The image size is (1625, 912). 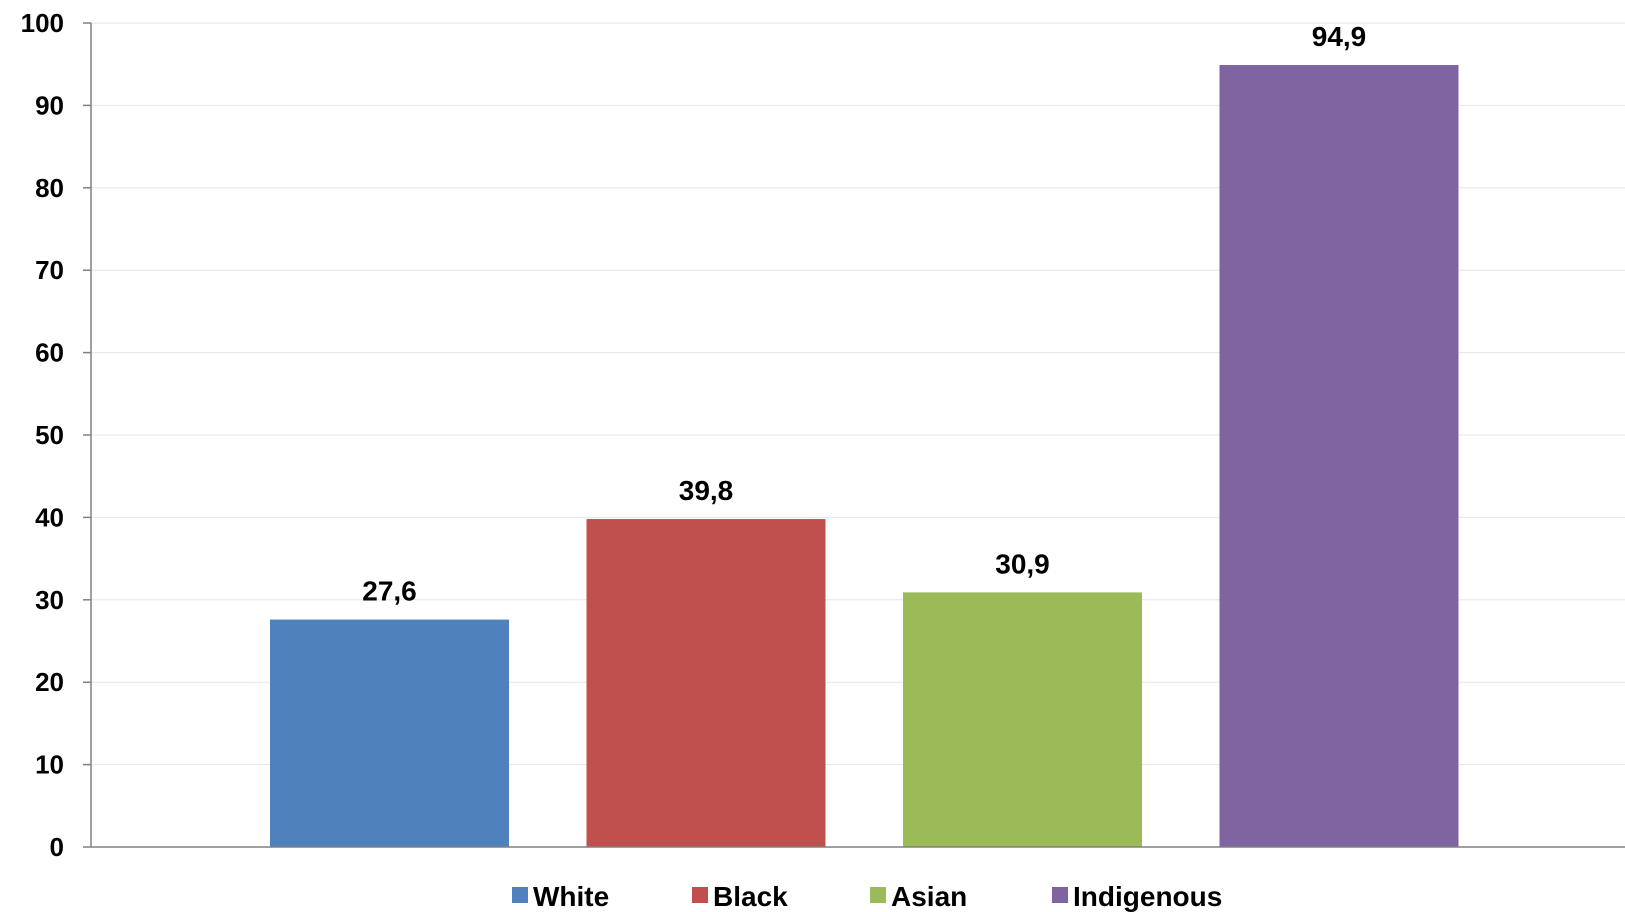 What do you see at coordinates (1060, 895) in the screenshot?
I see `legend-swatch-indigenous` at bounding box center [1060, 895].